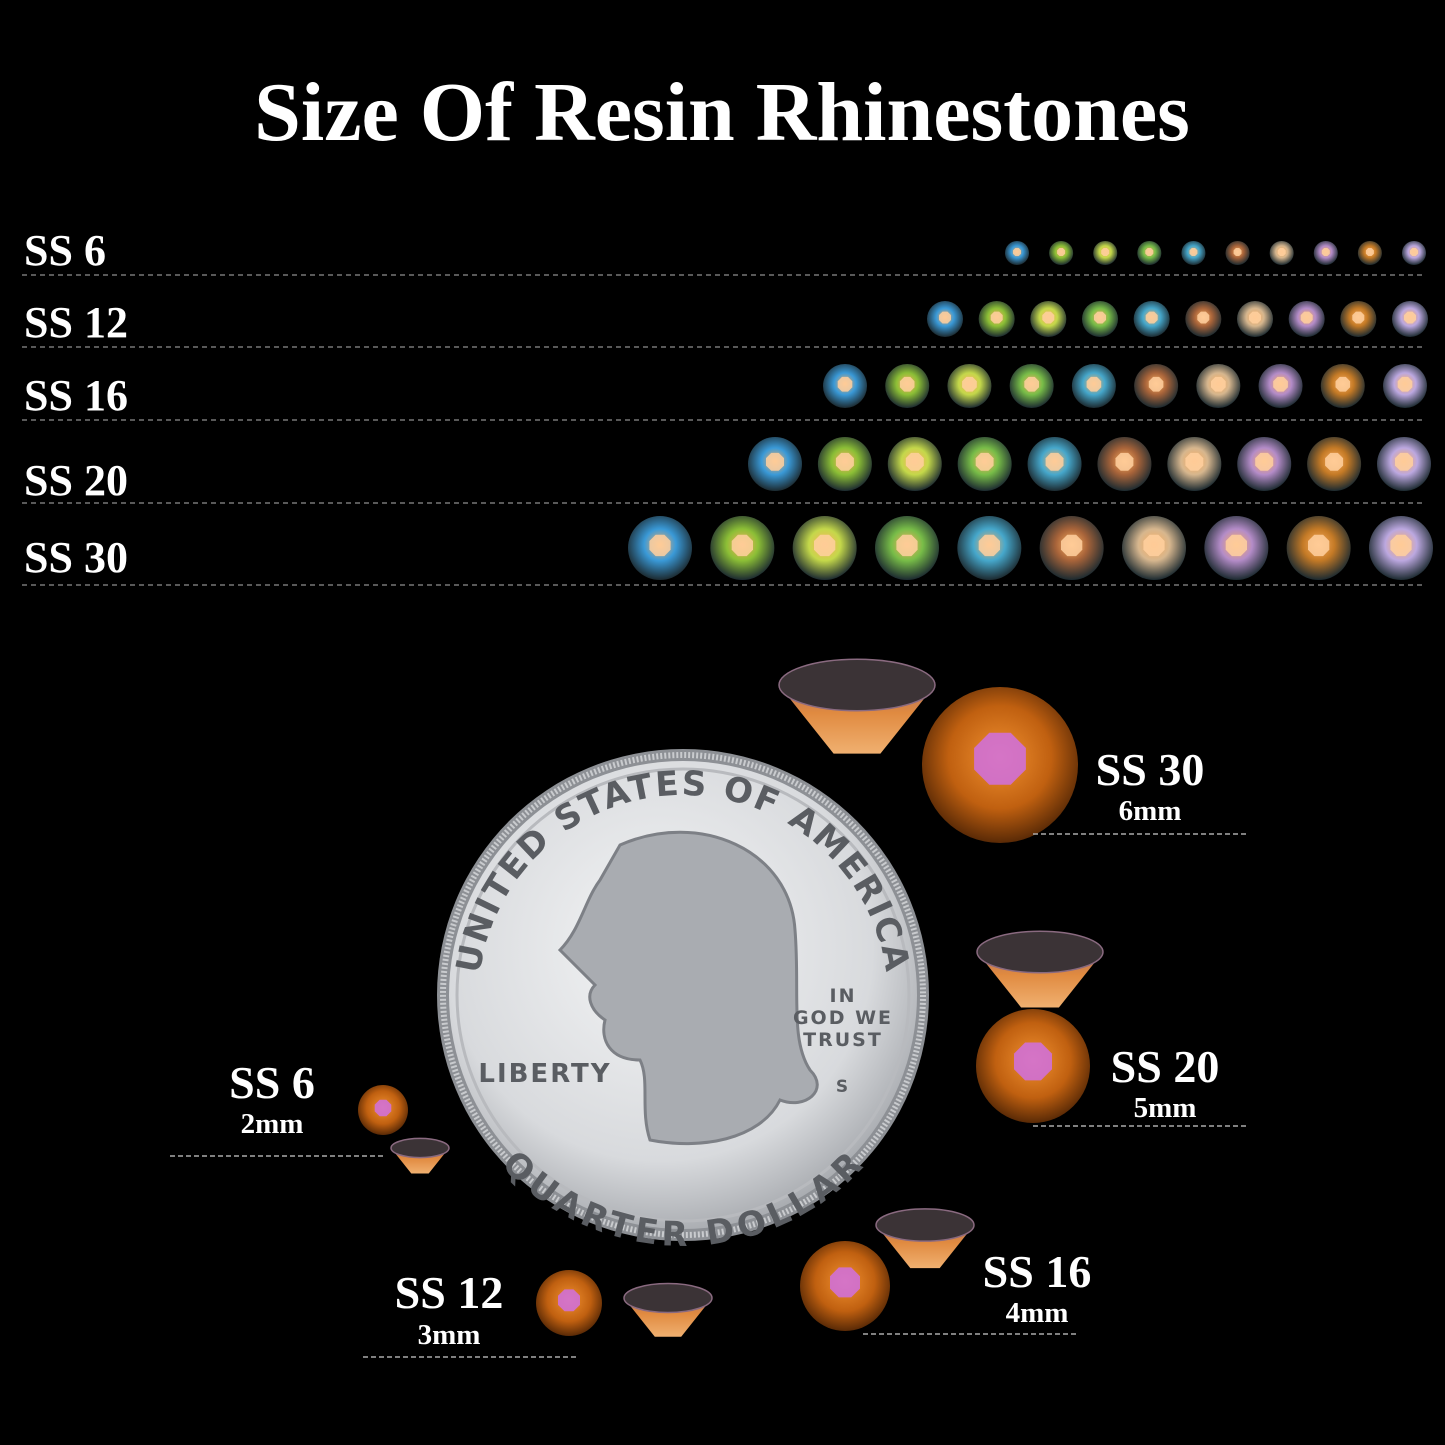 This screenshot has height=1445, width=1445. Describe the element at coordinates (1165, 1108) in the screenshot. I see `size-mm: 5mm` at that location.